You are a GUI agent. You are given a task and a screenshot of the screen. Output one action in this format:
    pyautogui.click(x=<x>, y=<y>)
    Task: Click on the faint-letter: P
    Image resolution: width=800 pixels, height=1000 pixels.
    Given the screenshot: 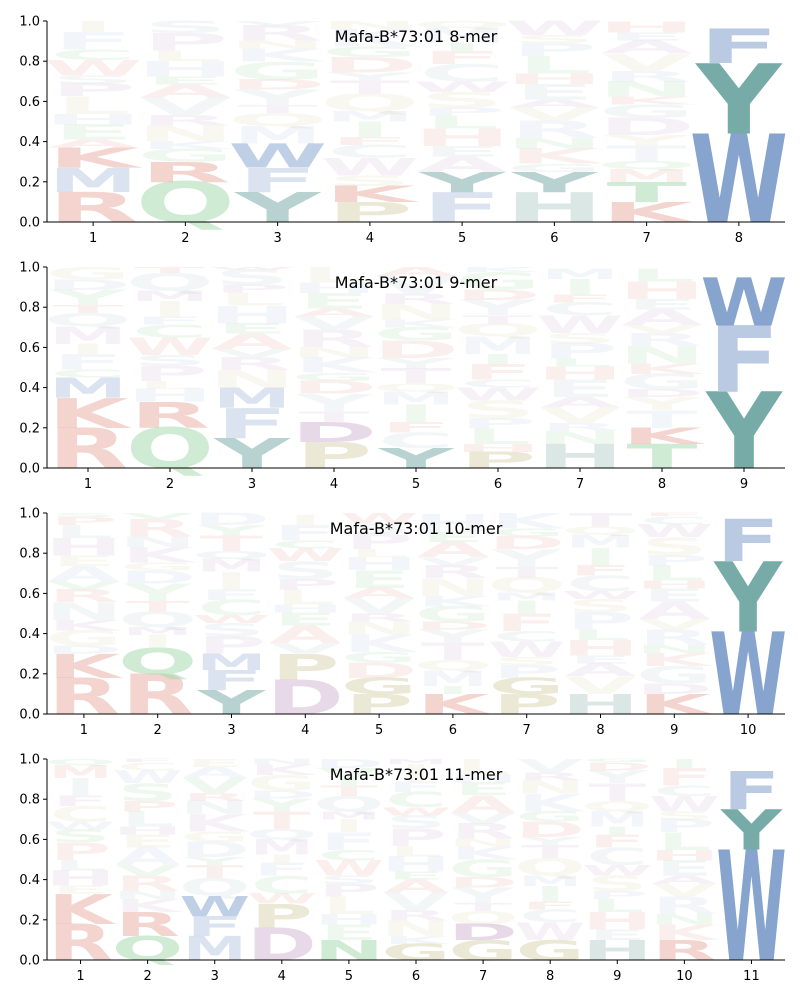 What is the action you would take?
    pyautogui.click(x=93, y=90)
    